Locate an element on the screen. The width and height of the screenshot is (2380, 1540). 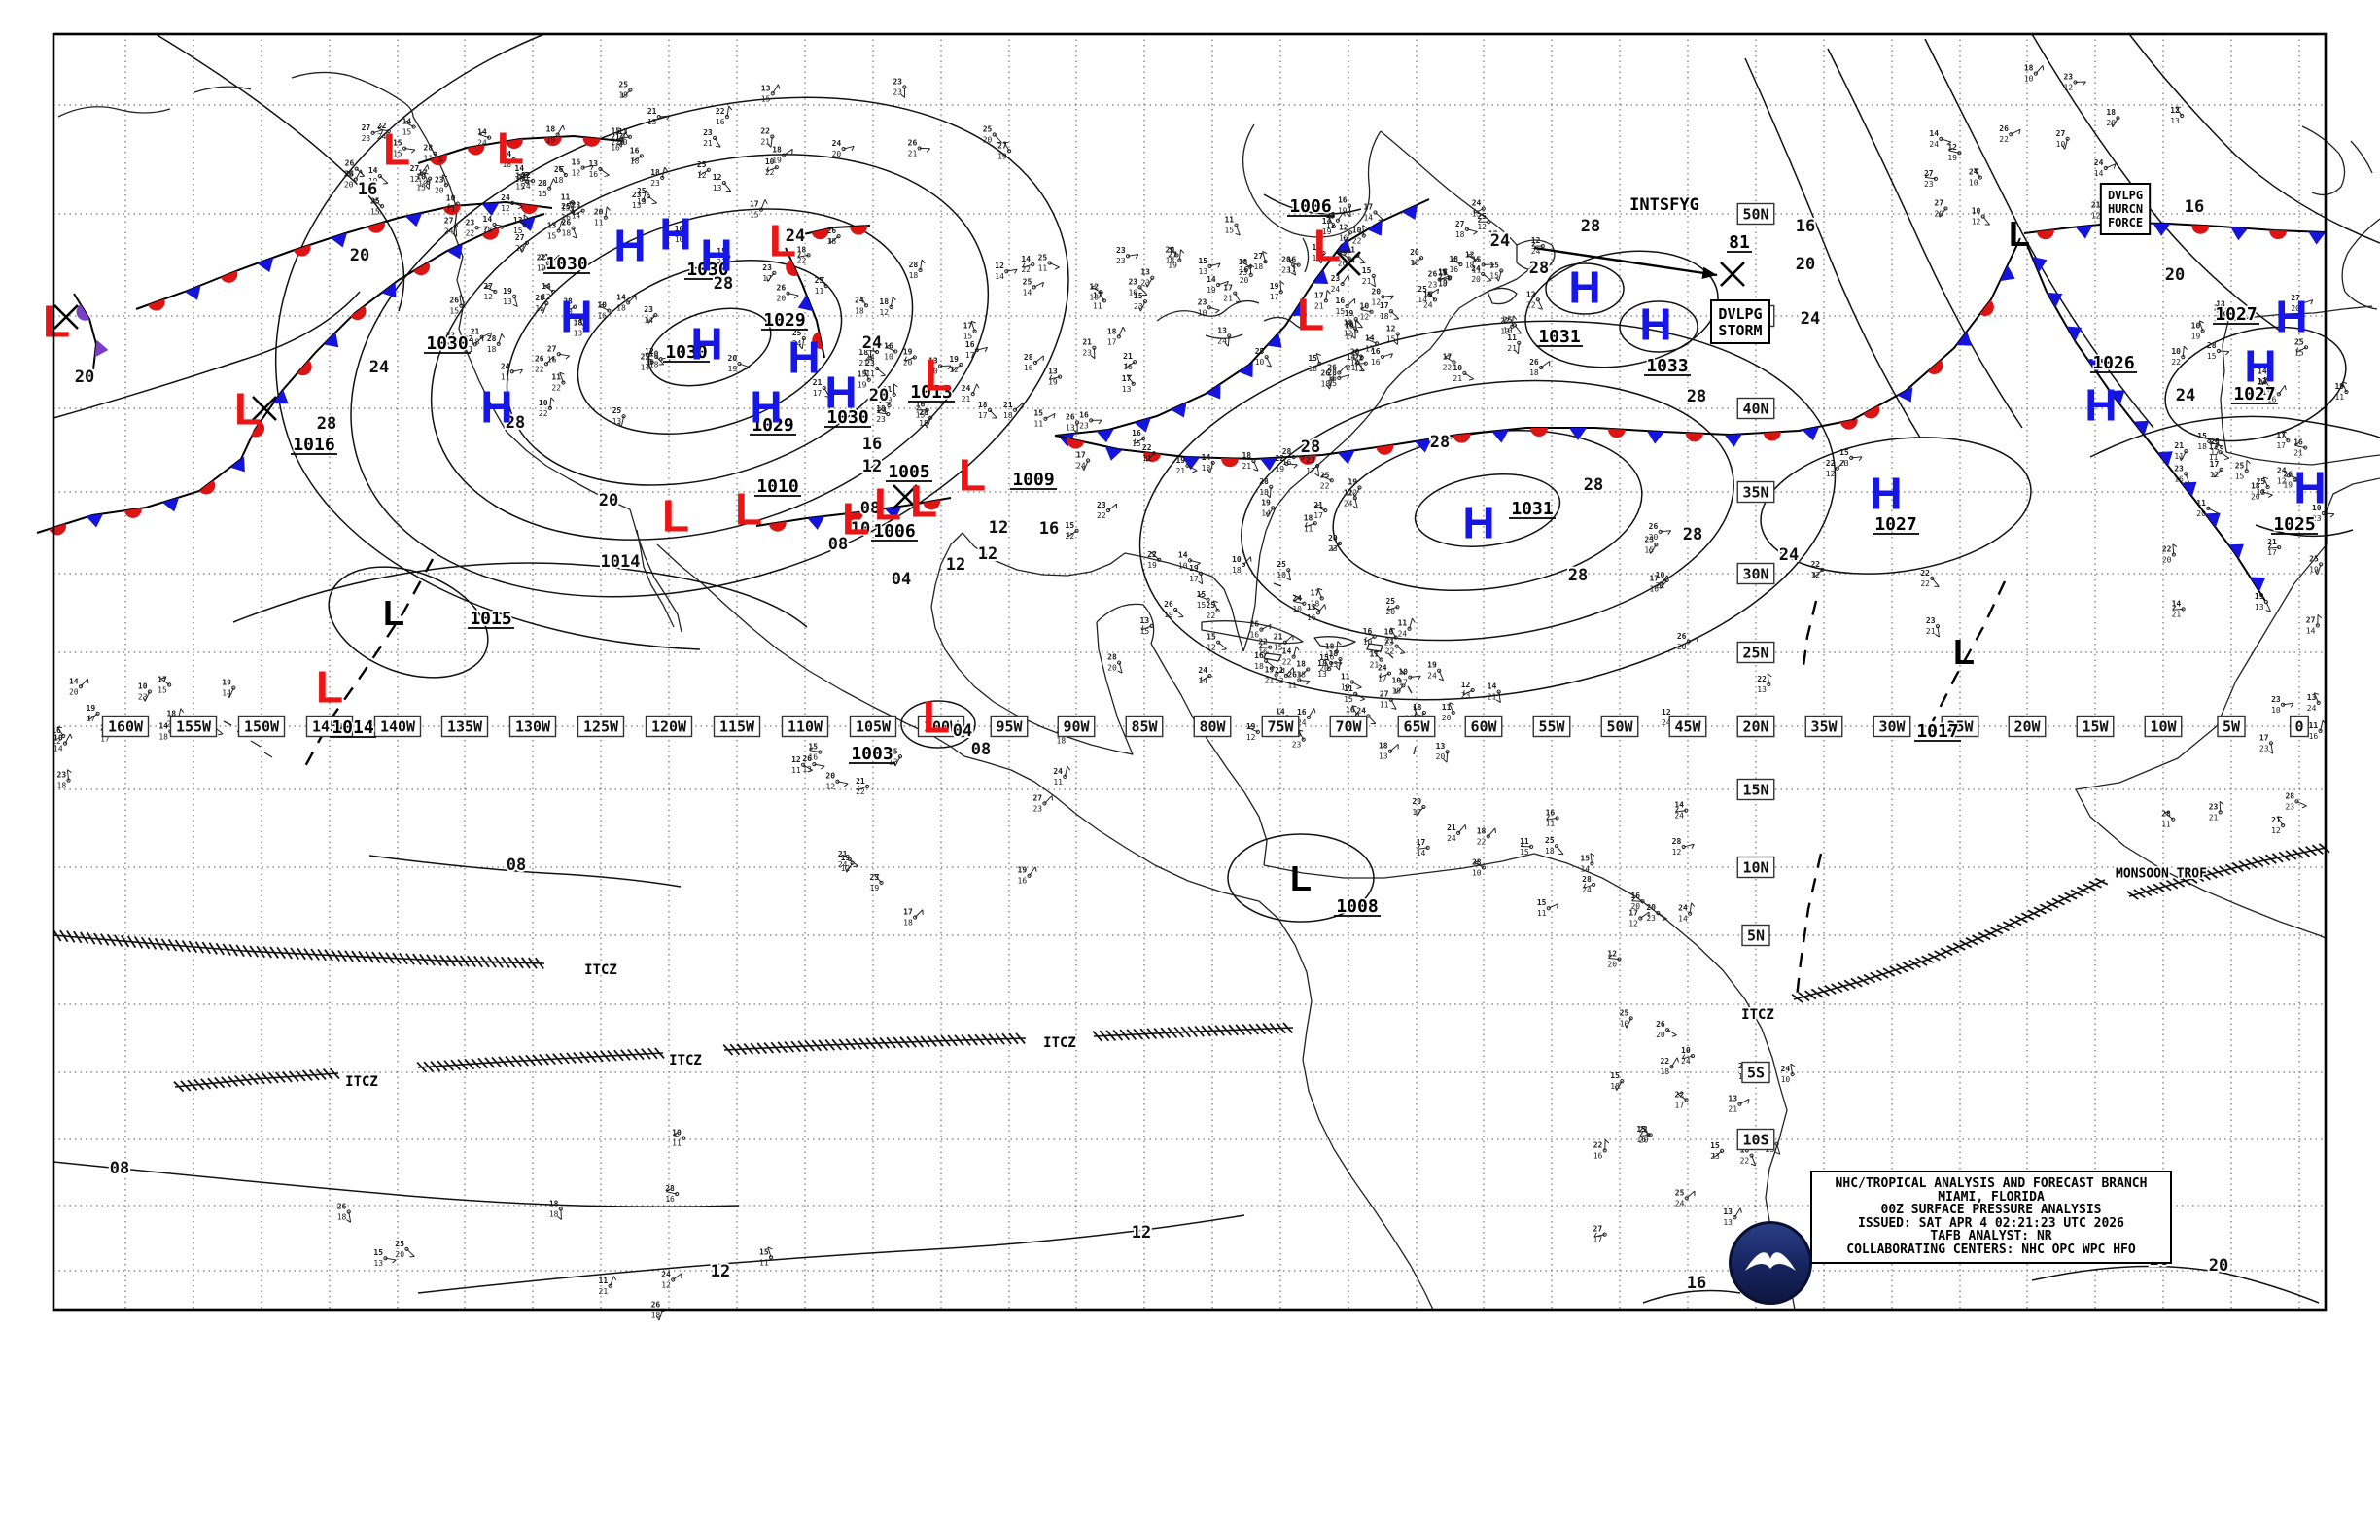
svg-text: 120W is located at coordinates (669, 727).